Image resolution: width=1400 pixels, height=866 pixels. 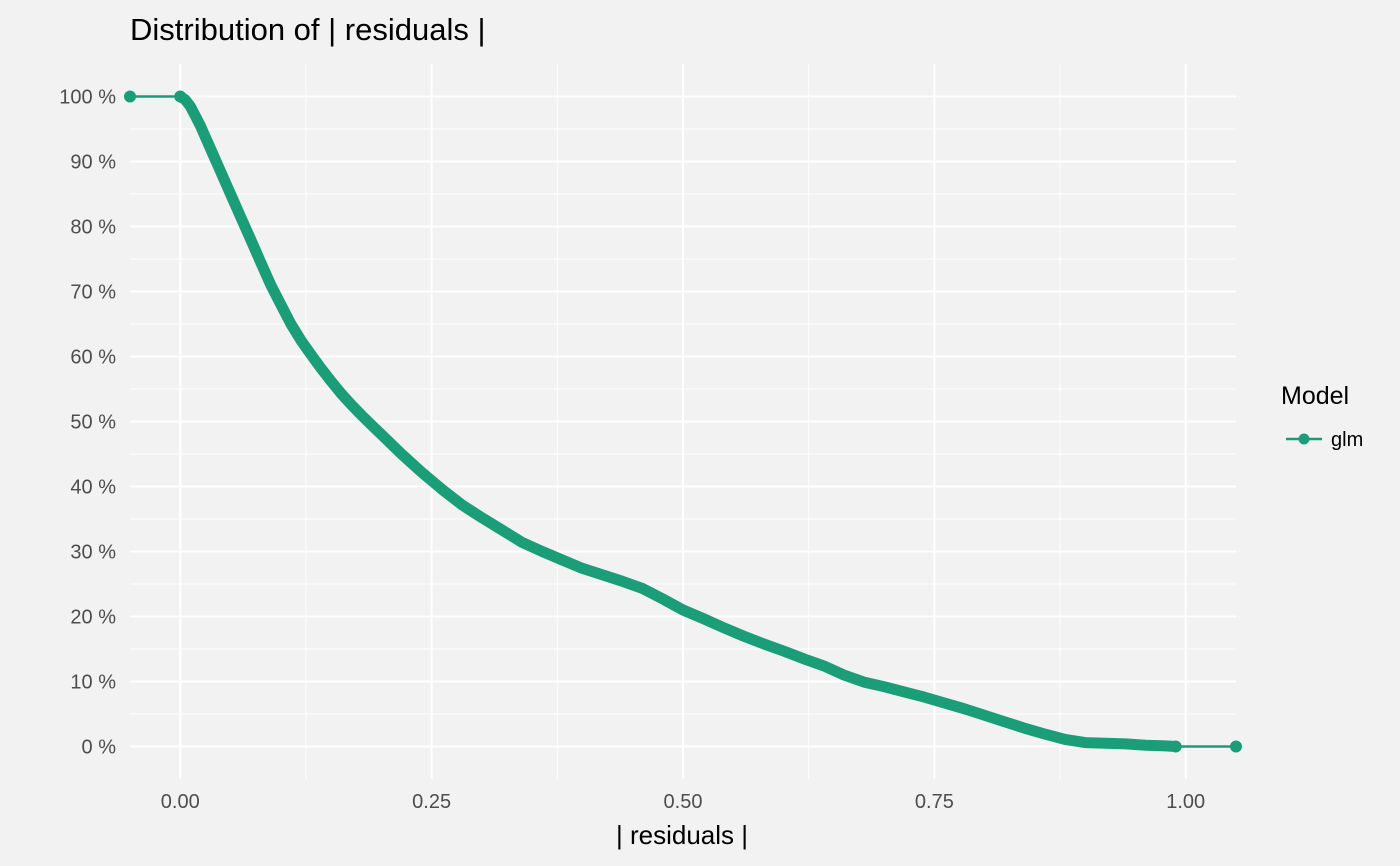 I want to click on y-tick-label: 10 %, so click(x=93, y=683).